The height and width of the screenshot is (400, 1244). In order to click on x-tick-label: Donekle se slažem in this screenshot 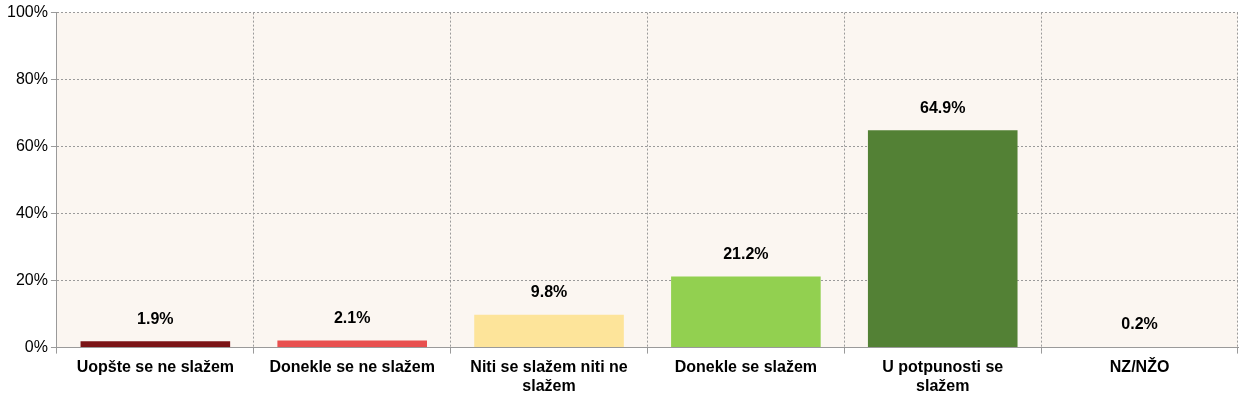, I will do `click(746, 366)`.